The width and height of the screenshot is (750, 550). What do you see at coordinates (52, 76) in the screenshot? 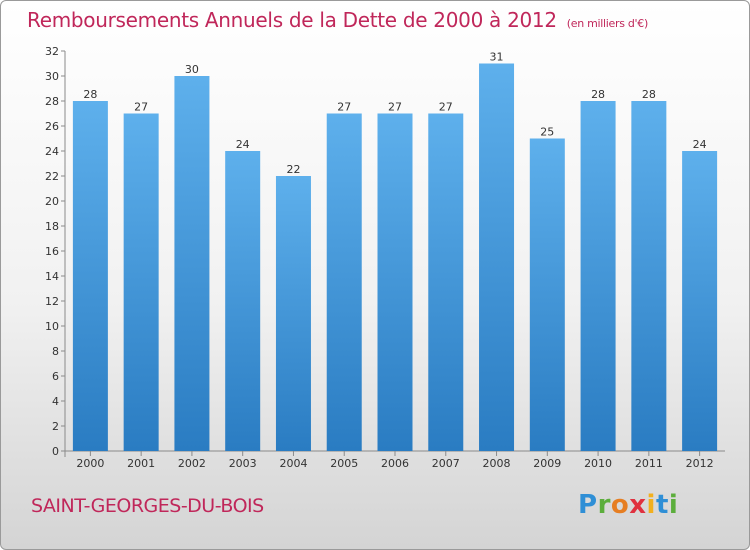
I see `y-tick-label: 30` at bounding box center [52, 76].